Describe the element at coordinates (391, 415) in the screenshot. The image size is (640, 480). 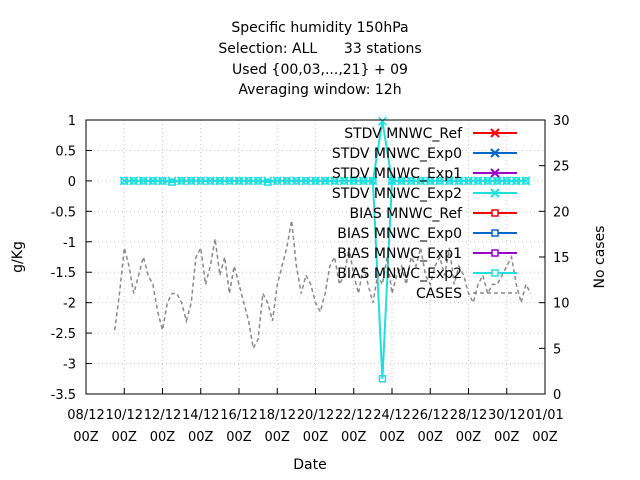
I see `x-tick-label-date: 24/12` at that location.